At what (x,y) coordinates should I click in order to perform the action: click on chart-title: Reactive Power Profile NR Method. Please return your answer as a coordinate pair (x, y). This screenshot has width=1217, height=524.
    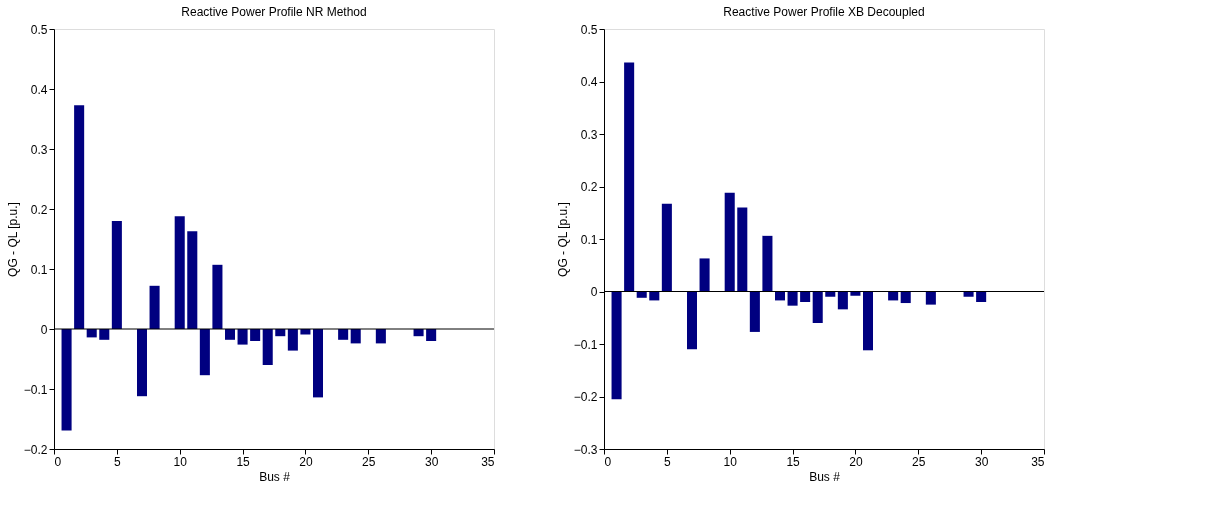
    Looking at the image, I should click on (274, 12).